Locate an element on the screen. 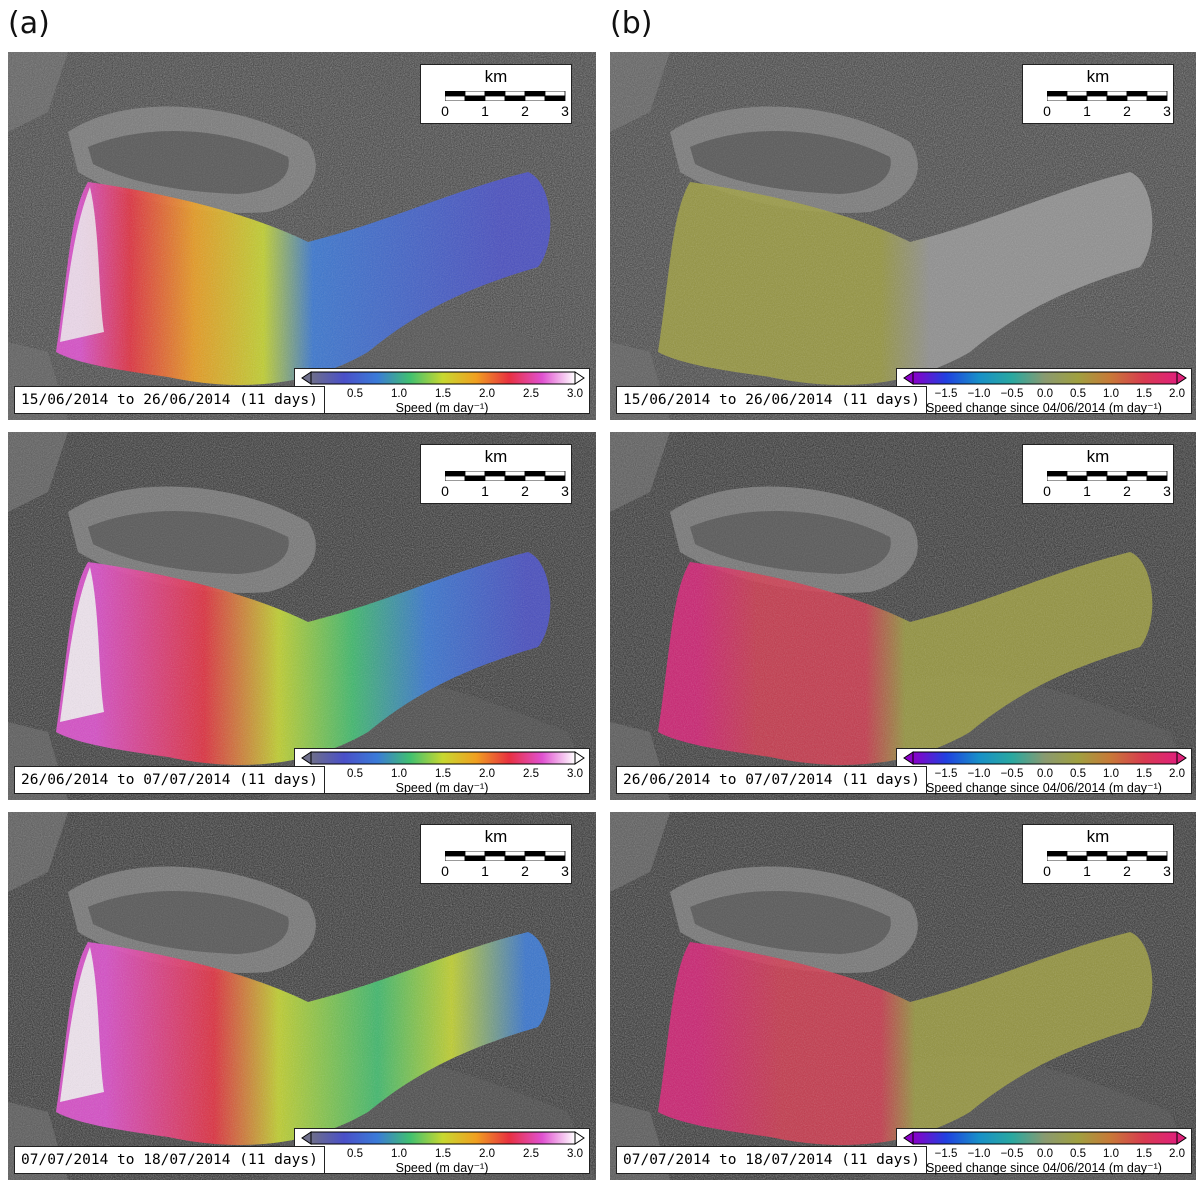 Image resolution: width=1196 pixels, height=1186 pixels. date-range-label: 26/06/2014 to 07/07/2014 (11 days) is located at coordinates (771, 780).